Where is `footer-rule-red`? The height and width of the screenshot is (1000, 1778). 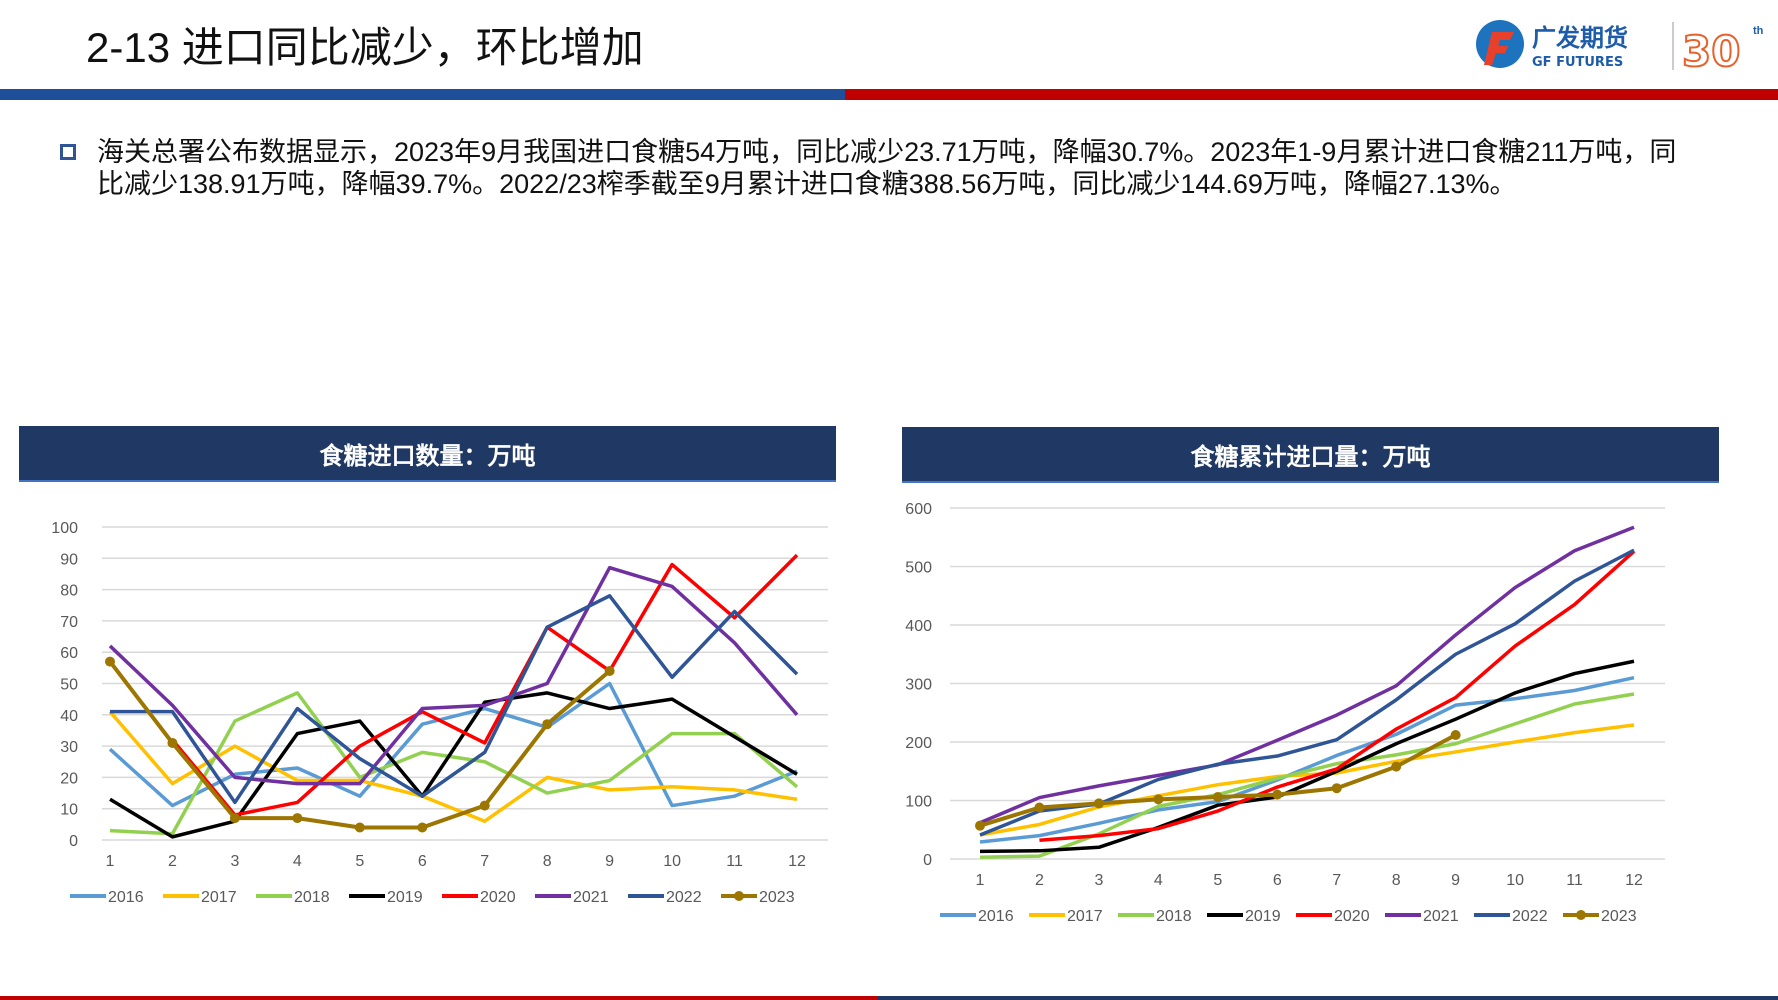 footer-rule-red is located at coordinates (439, 998).